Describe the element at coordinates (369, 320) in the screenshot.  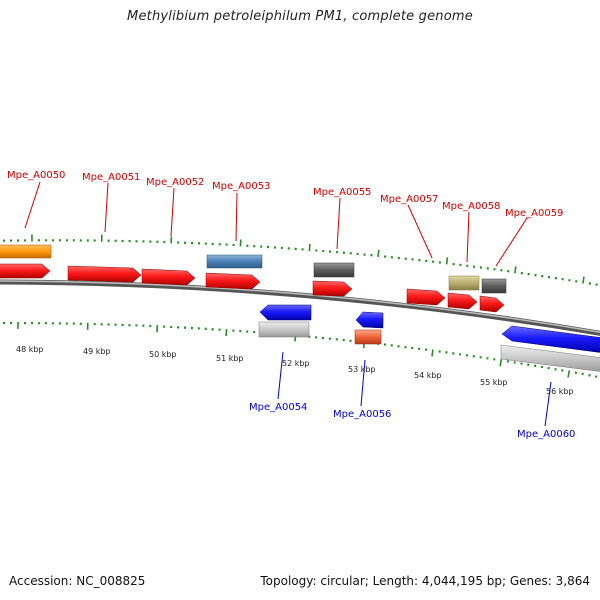
I see `gene-arrow-mpe-a0056` at that location.